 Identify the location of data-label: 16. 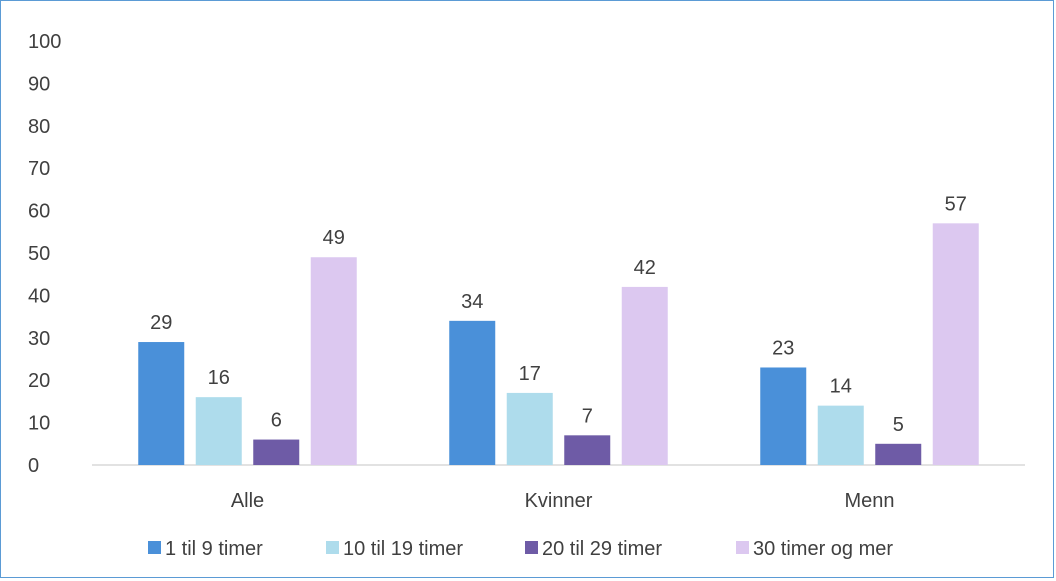
(219, 378).